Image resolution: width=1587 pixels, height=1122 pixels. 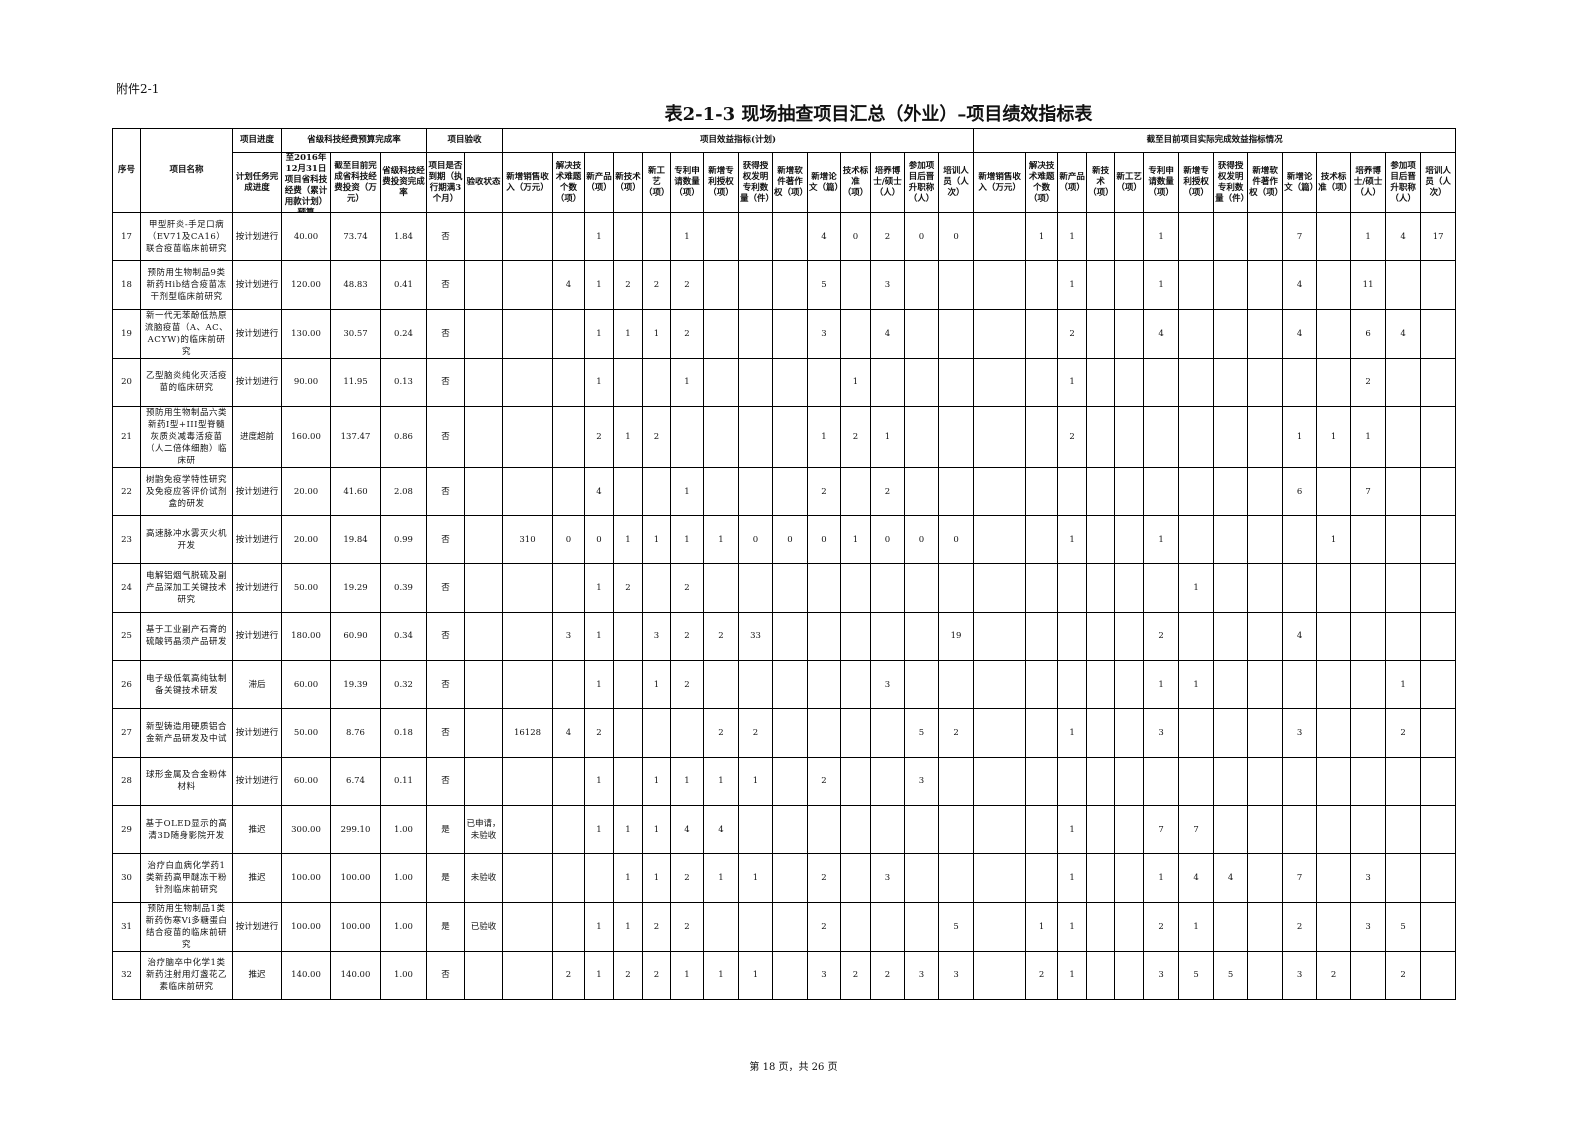 What do you see at coordinates (126, 170) in the screenshot?
I see `header-seq: 序号` at bounding box center [126, 170].